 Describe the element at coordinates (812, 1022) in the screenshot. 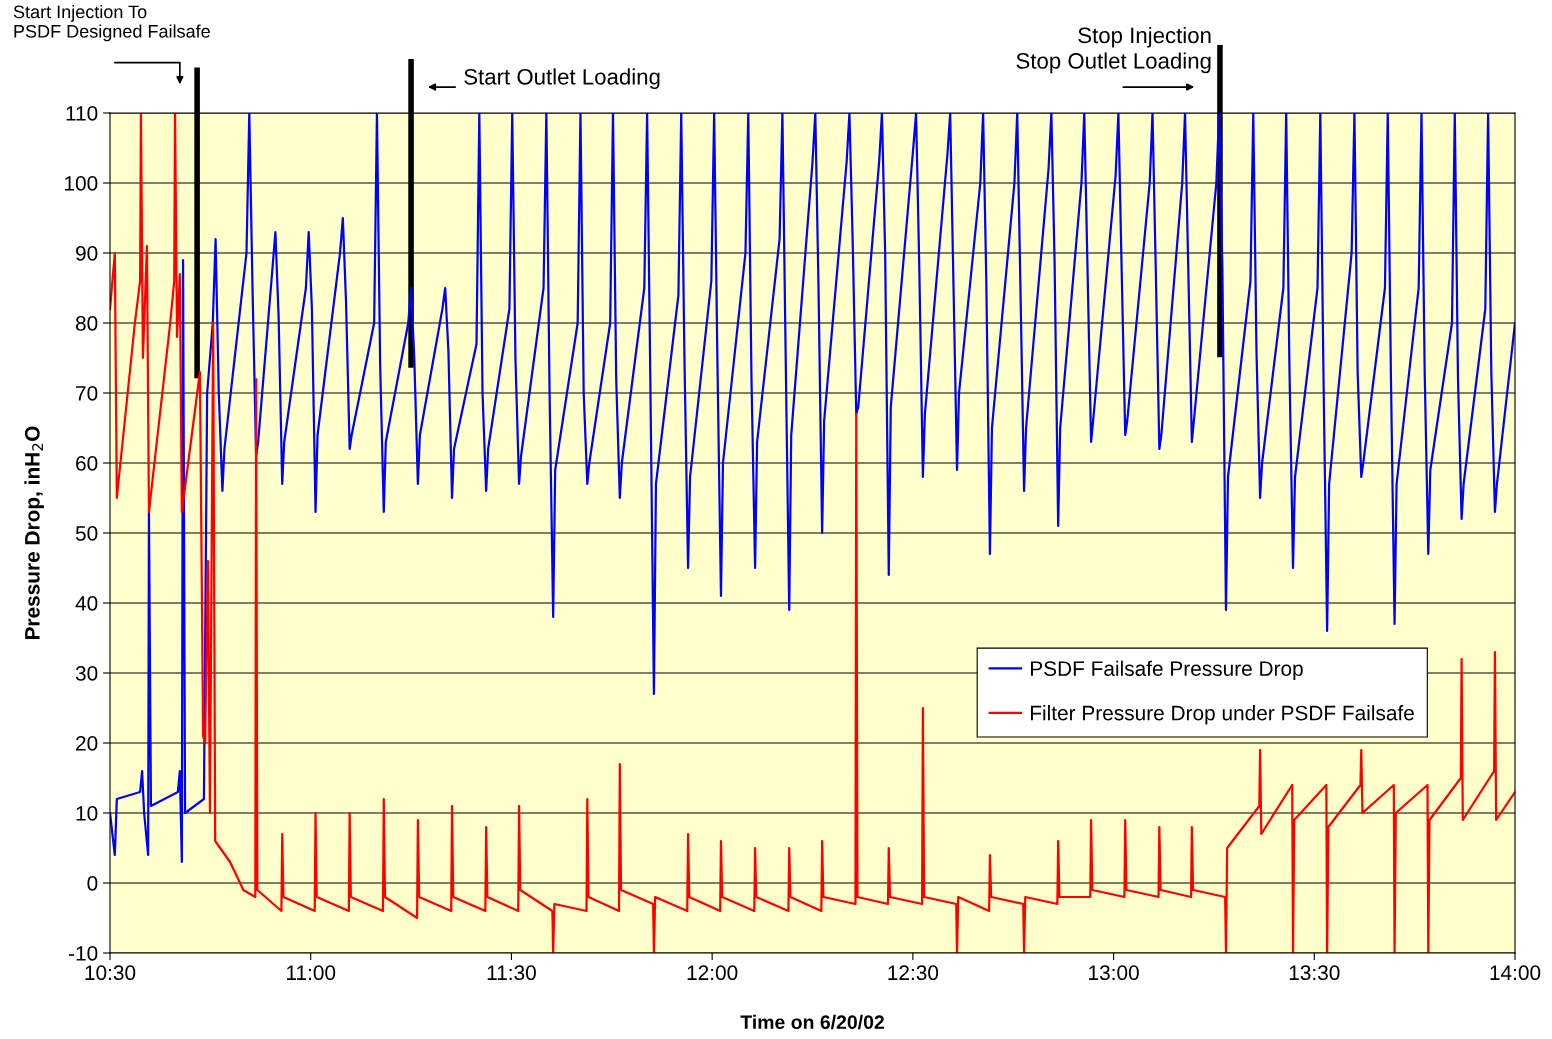

I see `x-axis-title: Time on 6/20/02` at that location.